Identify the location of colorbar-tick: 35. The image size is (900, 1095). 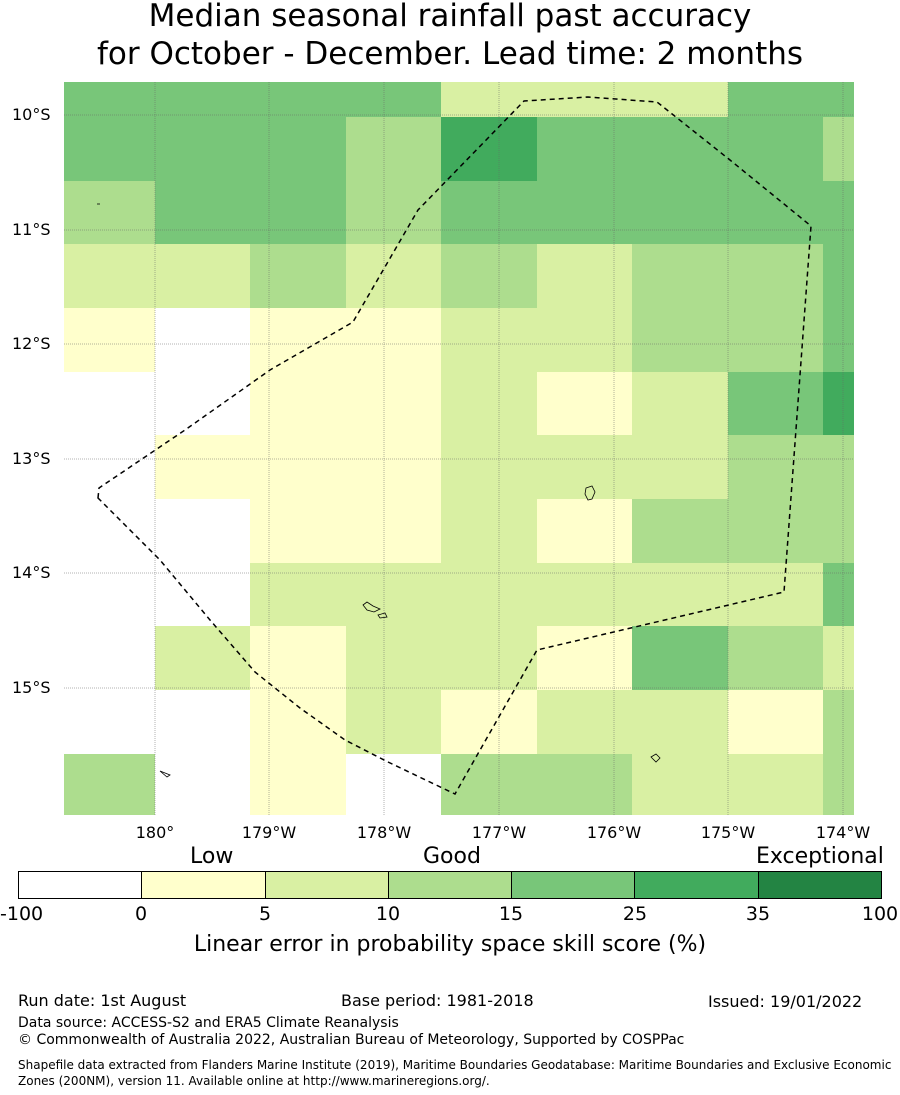
(758, 914).